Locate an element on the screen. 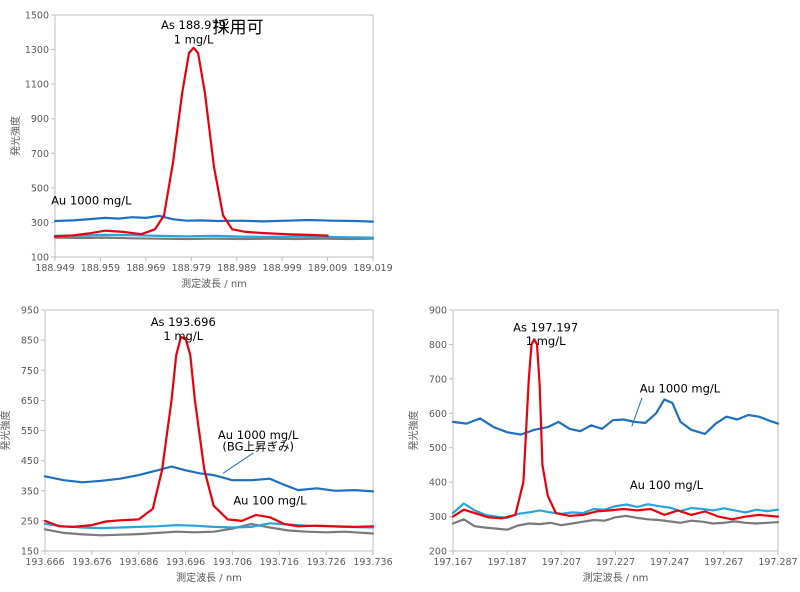  y-tick-label: 950 is located at coordinates (30, 311).